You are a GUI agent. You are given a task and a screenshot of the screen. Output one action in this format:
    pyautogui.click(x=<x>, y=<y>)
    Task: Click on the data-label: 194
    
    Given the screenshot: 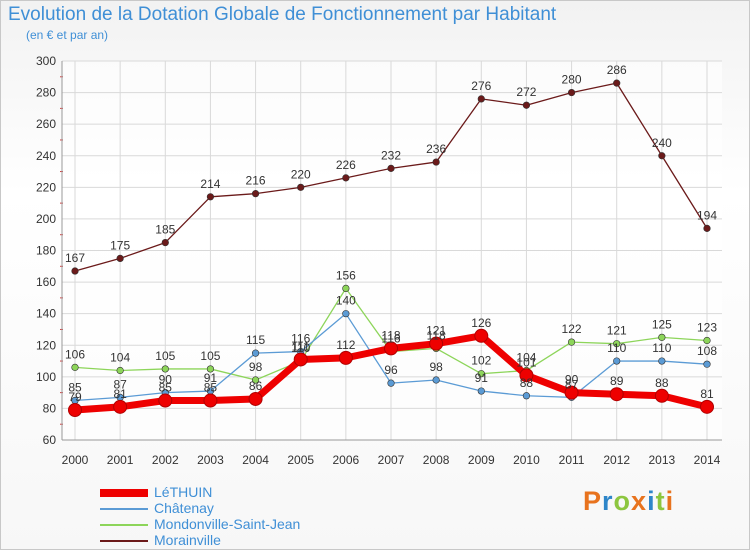 What is the action you would take?
    pyautogui.click(x=707, y=215)
    